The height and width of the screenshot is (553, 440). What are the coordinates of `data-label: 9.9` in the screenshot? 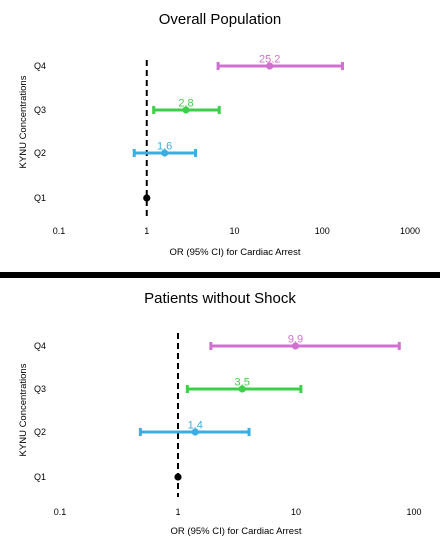 It's located at (295, 340).